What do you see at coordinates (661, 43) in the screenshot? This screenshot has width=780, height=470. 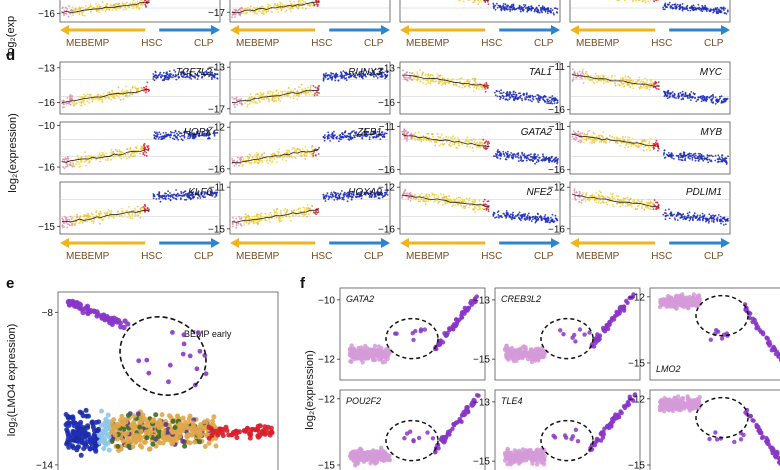 I see `axis-label-hsc: HSC` at bounding box center [661, 43].